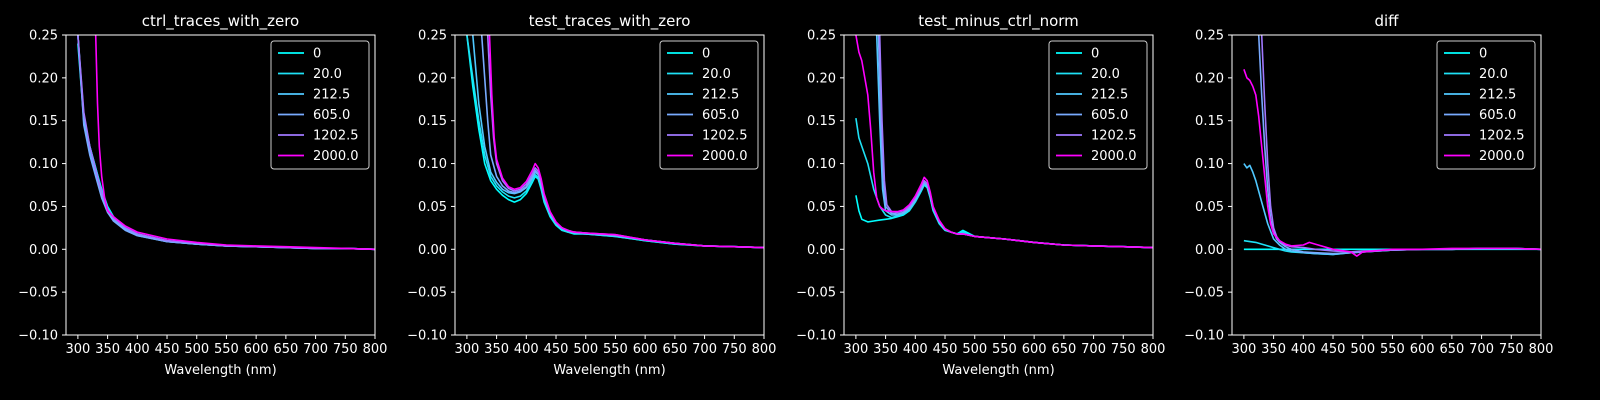  What do you see at coordinates (220, 21) in the screenshot?
I see `chart-title: ctrl_traces_with_zero` at bounding box center [220, 21].